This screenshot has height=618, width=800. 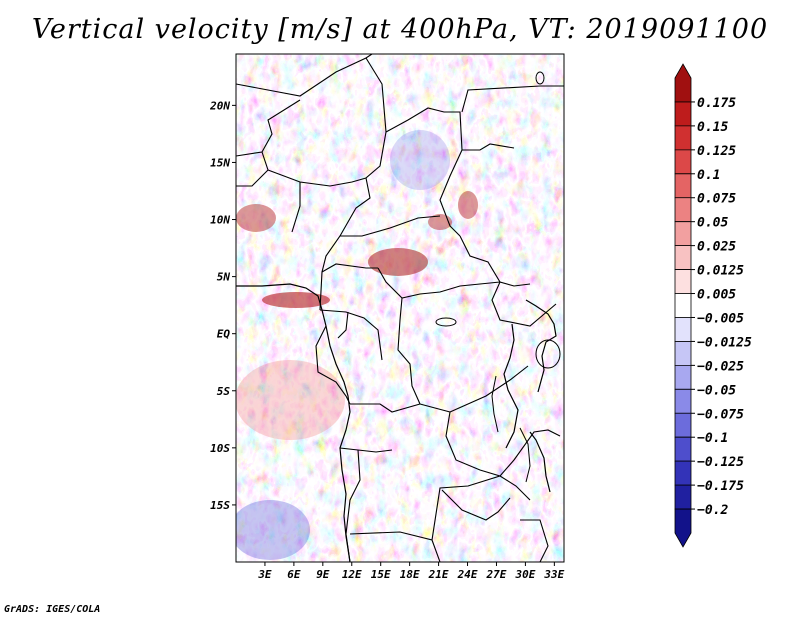 I want to click on lat-tick-label: 15S, so click(x=220, y=505).